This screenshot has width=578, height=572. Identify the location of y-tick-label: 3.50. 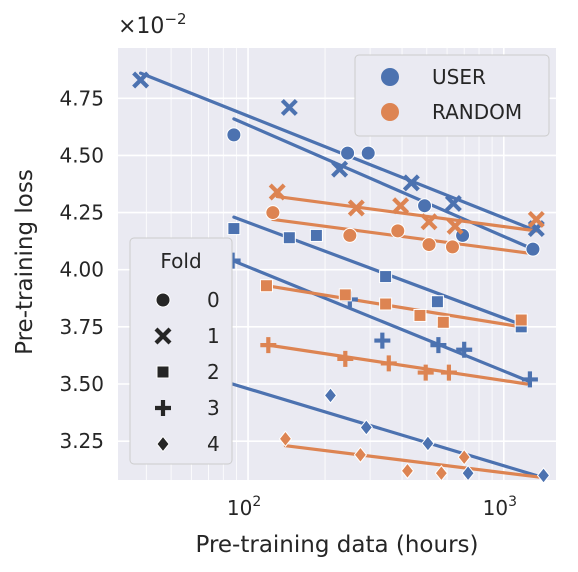
(81, 384).